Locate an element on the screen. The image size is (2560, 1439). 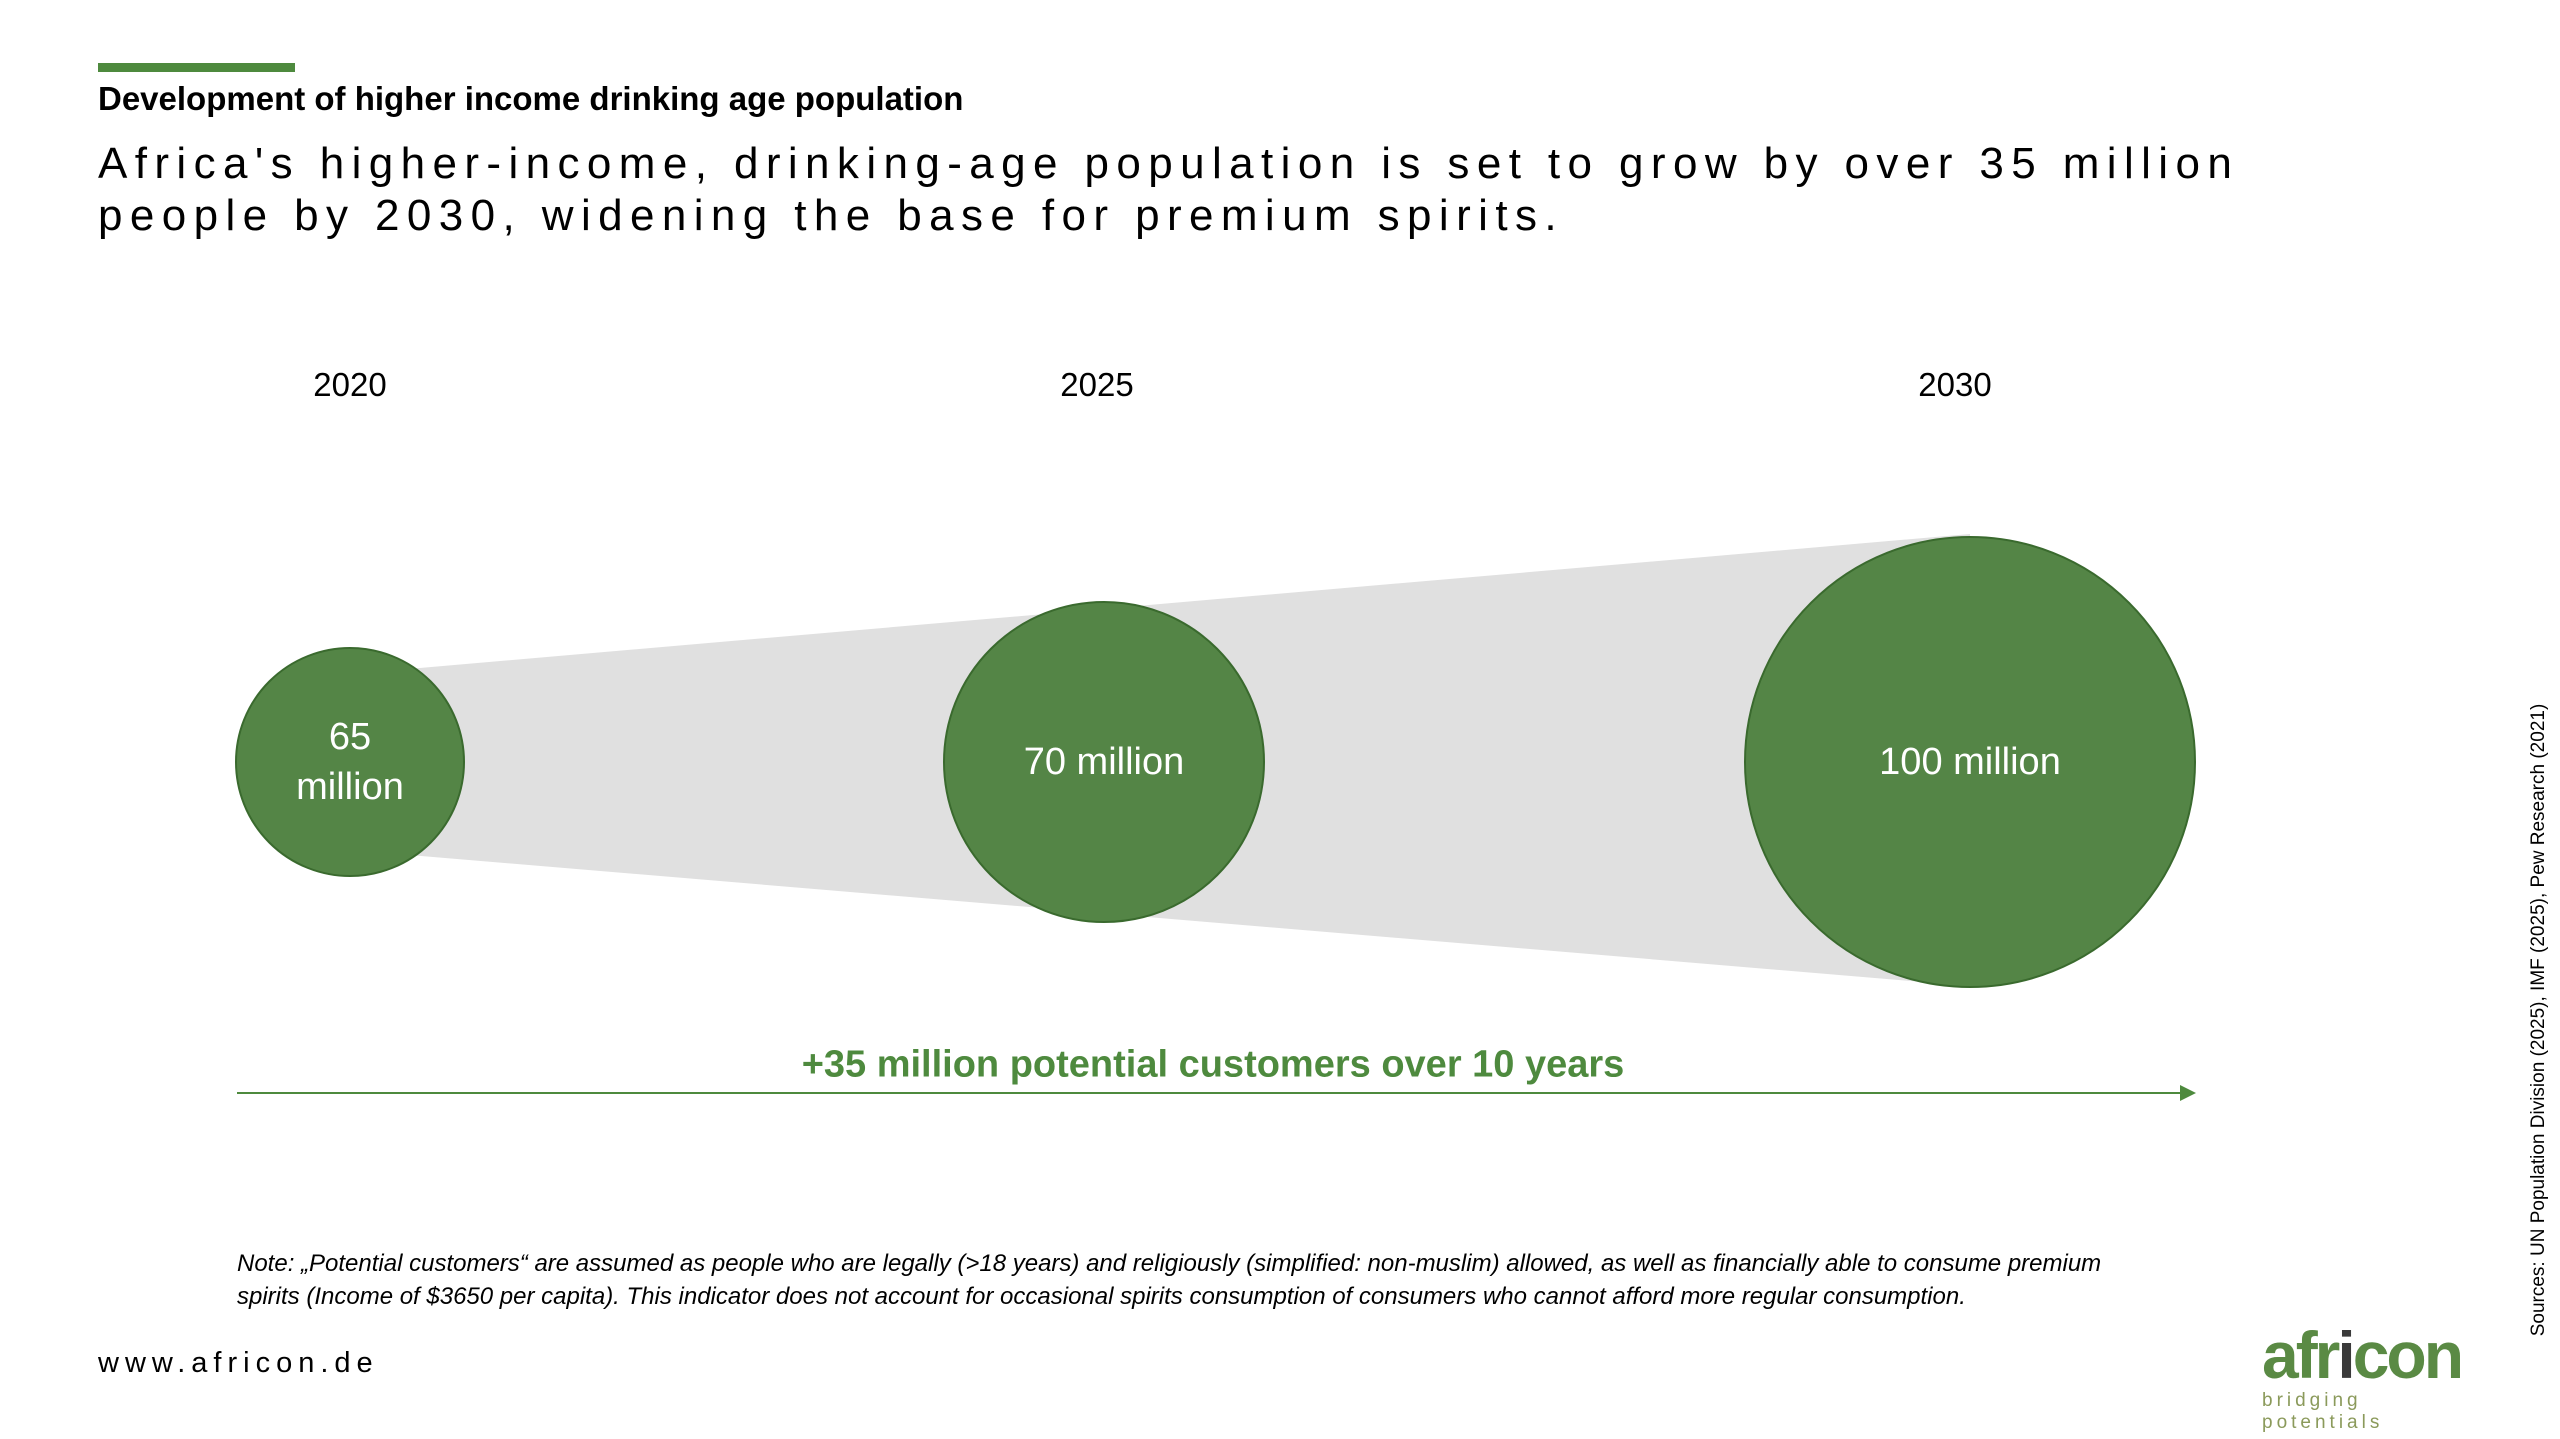
accent-bar is located at coordinates (196, 67).